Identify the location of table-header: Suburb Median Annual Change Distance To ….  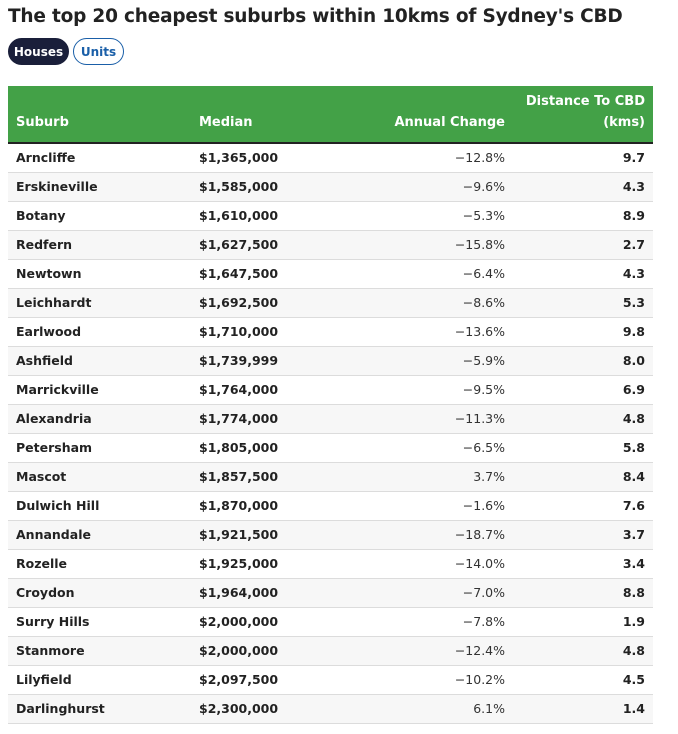
(330, 115).